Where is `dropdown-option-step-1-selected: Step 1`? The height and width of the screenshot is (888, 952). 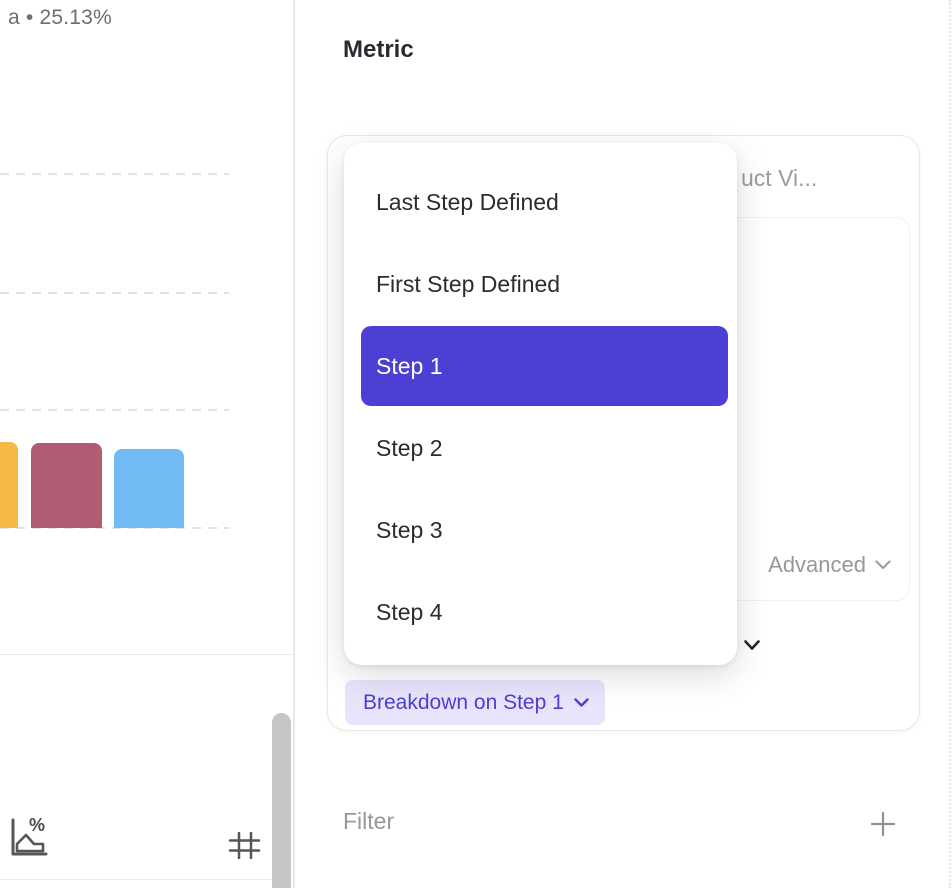 dropdown-option-step-1-selected: Step 1 is located at coordinates (540, 366).